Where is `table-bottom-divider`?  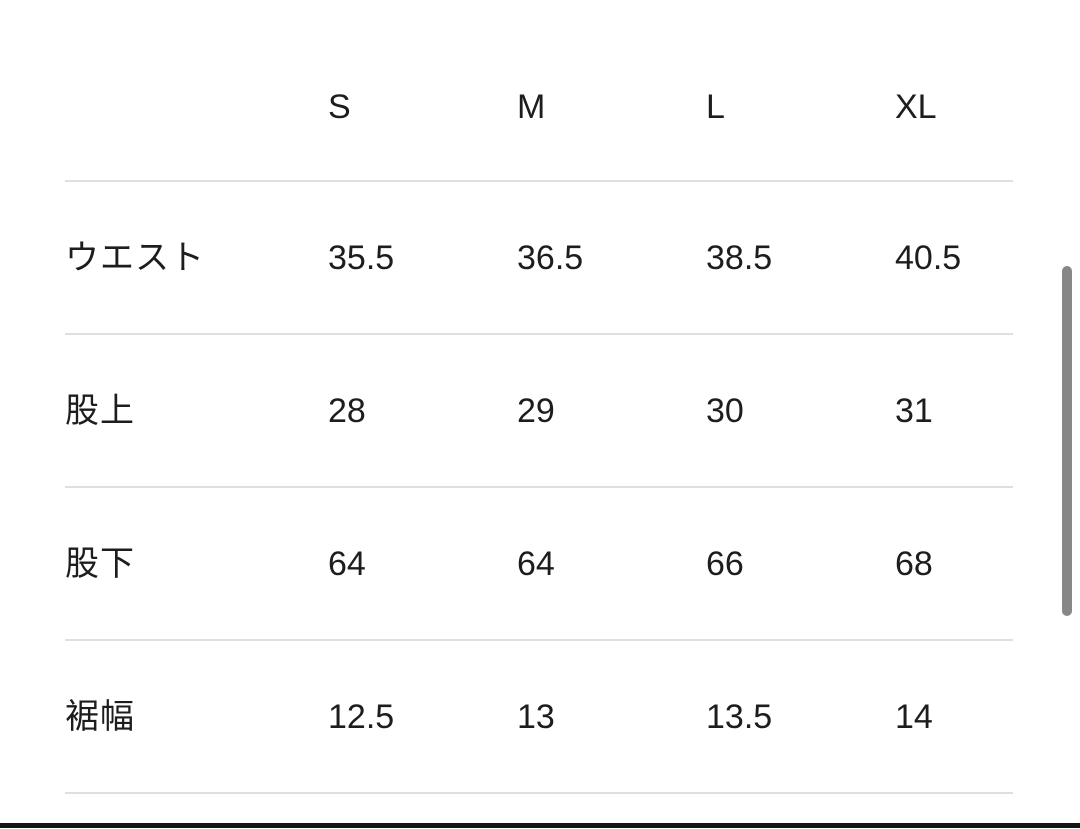
table-bottom-divider is located at coordinates (539, 793).